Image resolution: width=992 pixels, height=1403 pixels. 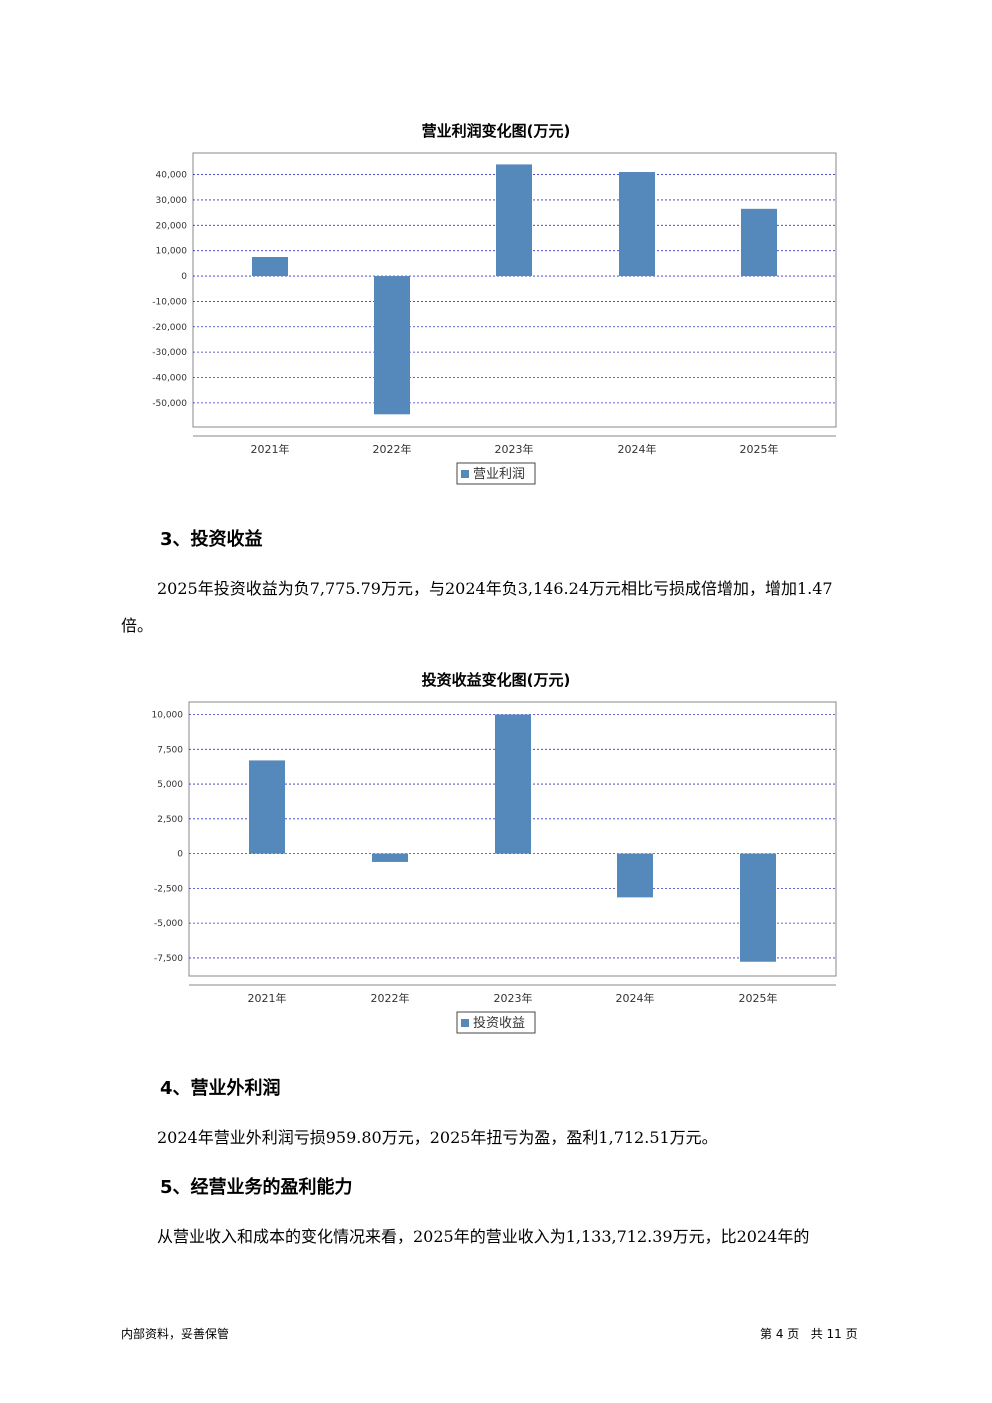 I want to click on y-tick-label: -30,000, so click(x=169, y=353).